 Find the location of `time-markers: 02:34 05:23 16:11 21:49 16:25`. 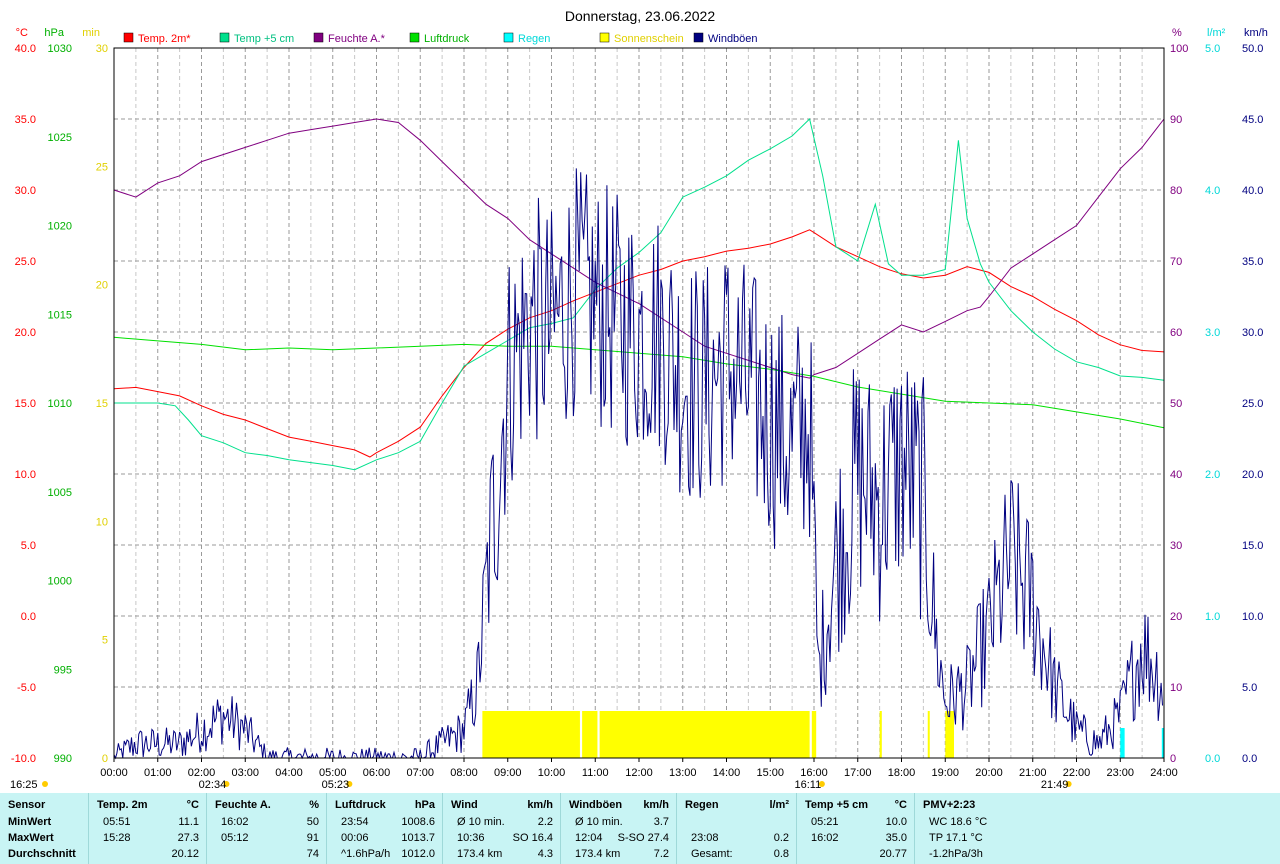

time-markers: 02:34 05:23 16:11 21:49 16:25 is located at coordinates (541, 785).